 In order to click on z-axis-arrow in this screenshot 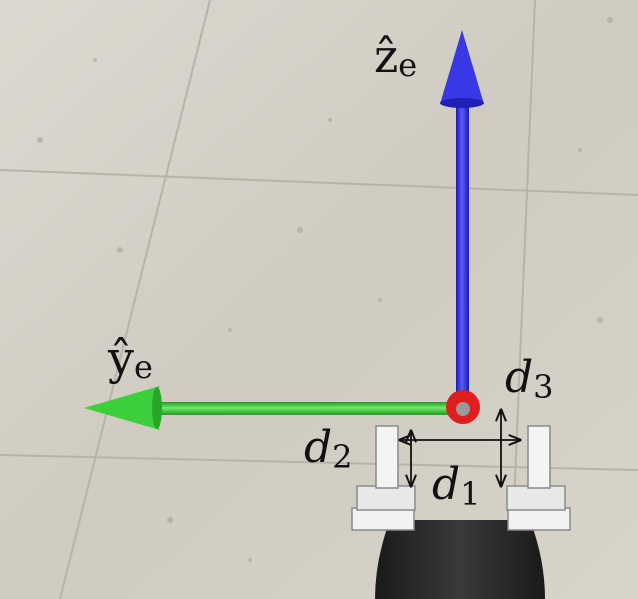, I will do `click(462, 221)`.